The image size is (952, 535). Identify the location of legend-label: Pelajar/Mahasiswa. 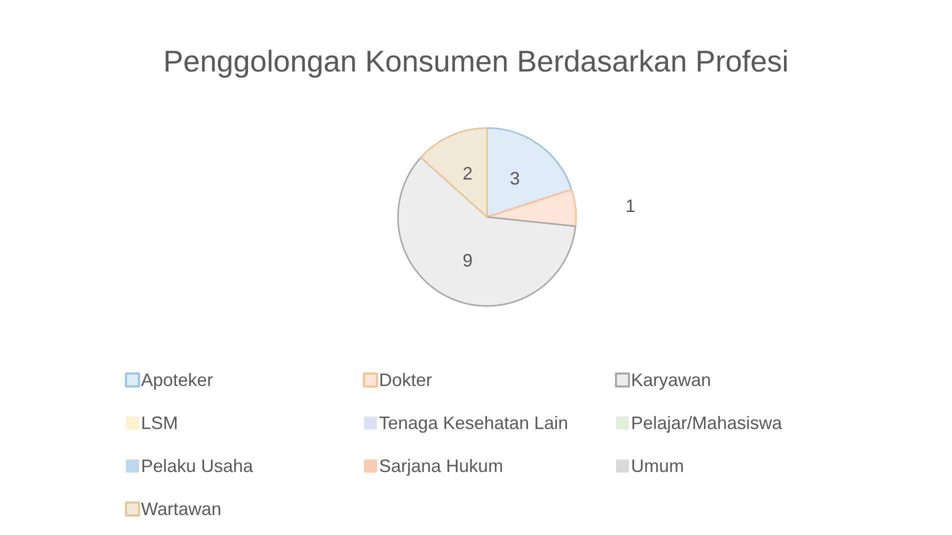
(707, 423).